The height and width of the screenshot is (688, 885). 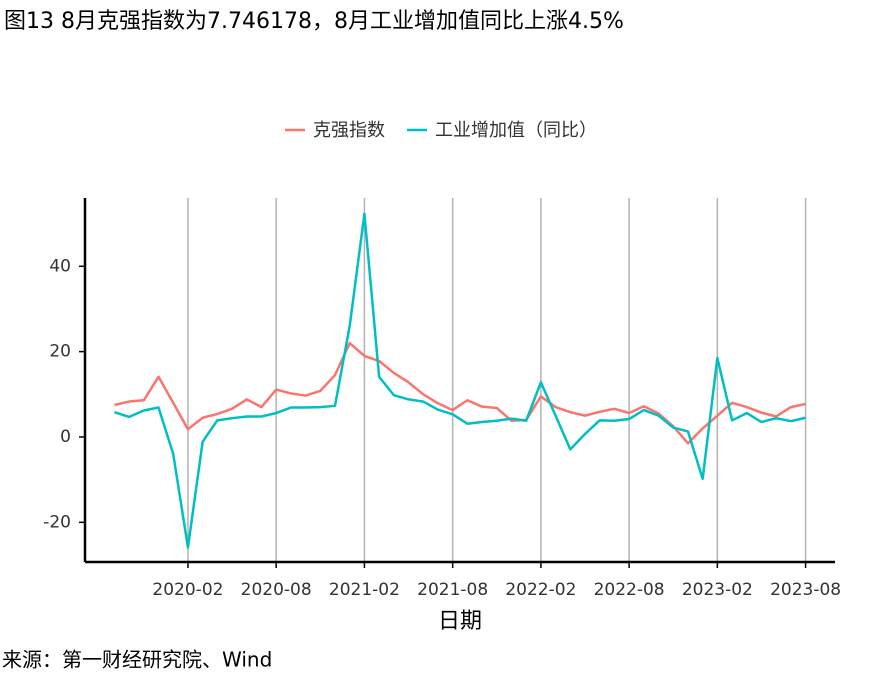 What do you see at coordinates (629, 590) in the screenshot?
I see `x-tick-label: 2022-08` at bounding box center [629, 590].